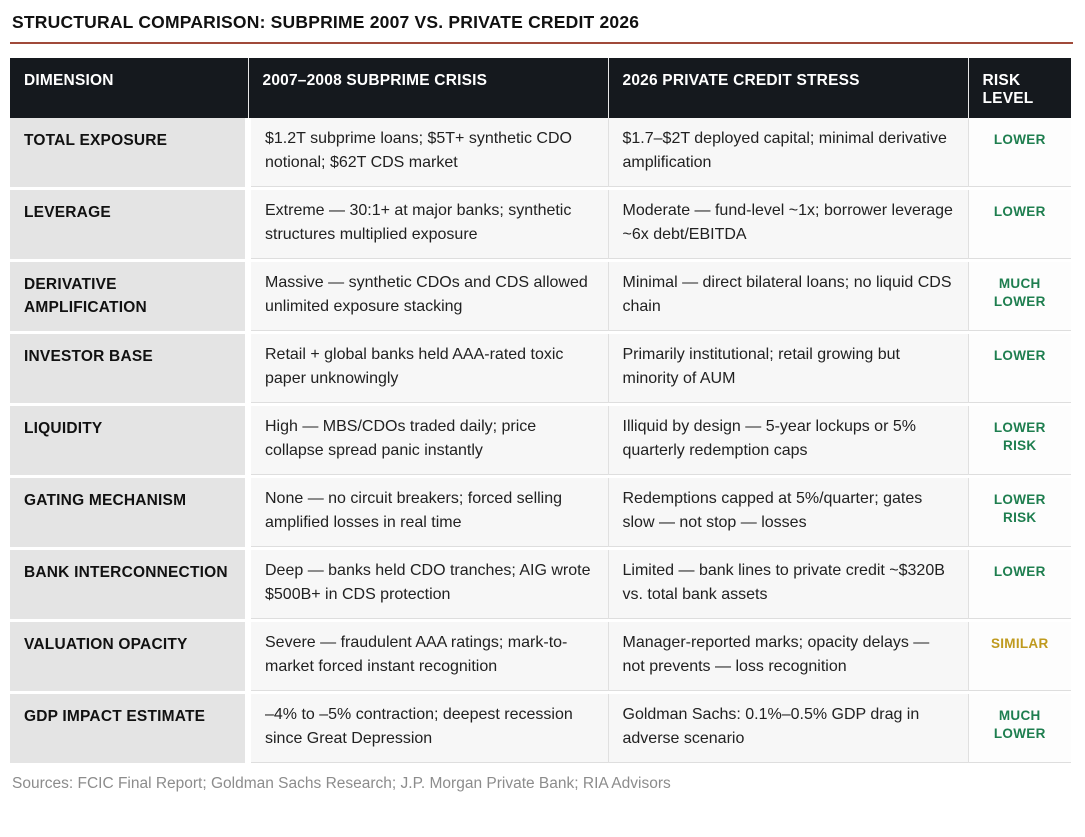  What do you see at coordinates (787, 88) in the screenshot?
I see `column-header-private-credit-stress: 2026 PRIVATE CREDIT STRESS` at bounding box center [787, 88].